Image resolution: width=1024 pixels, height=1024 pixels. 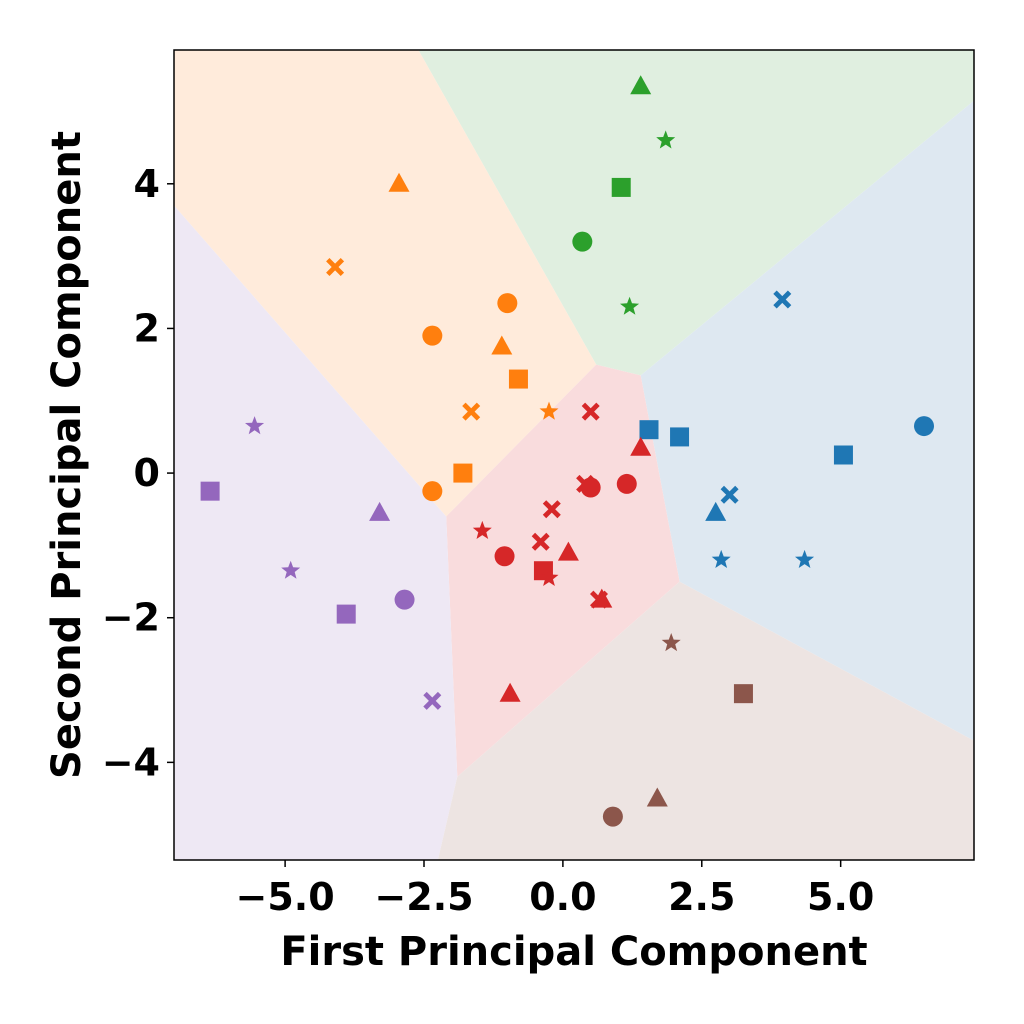 I want to click on y-axis-label: Second Principal Component, so click(x=67, y=455).